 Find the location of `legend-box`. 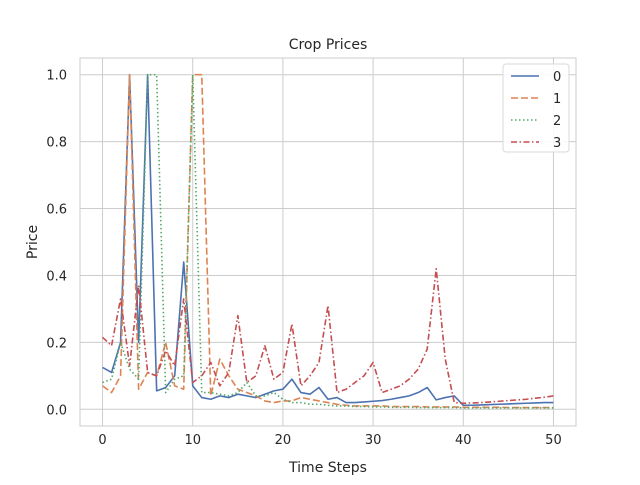

legend-box is located at coordinates (536, 108).